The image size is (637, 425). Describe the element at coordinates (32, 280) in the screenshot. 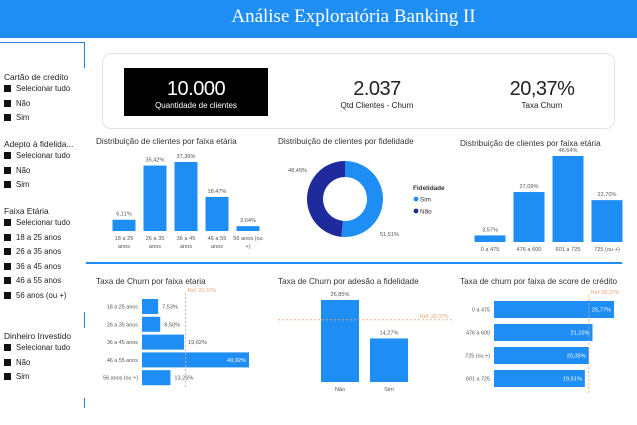

I see `filter-option: 46 a 55 anos` at that location.